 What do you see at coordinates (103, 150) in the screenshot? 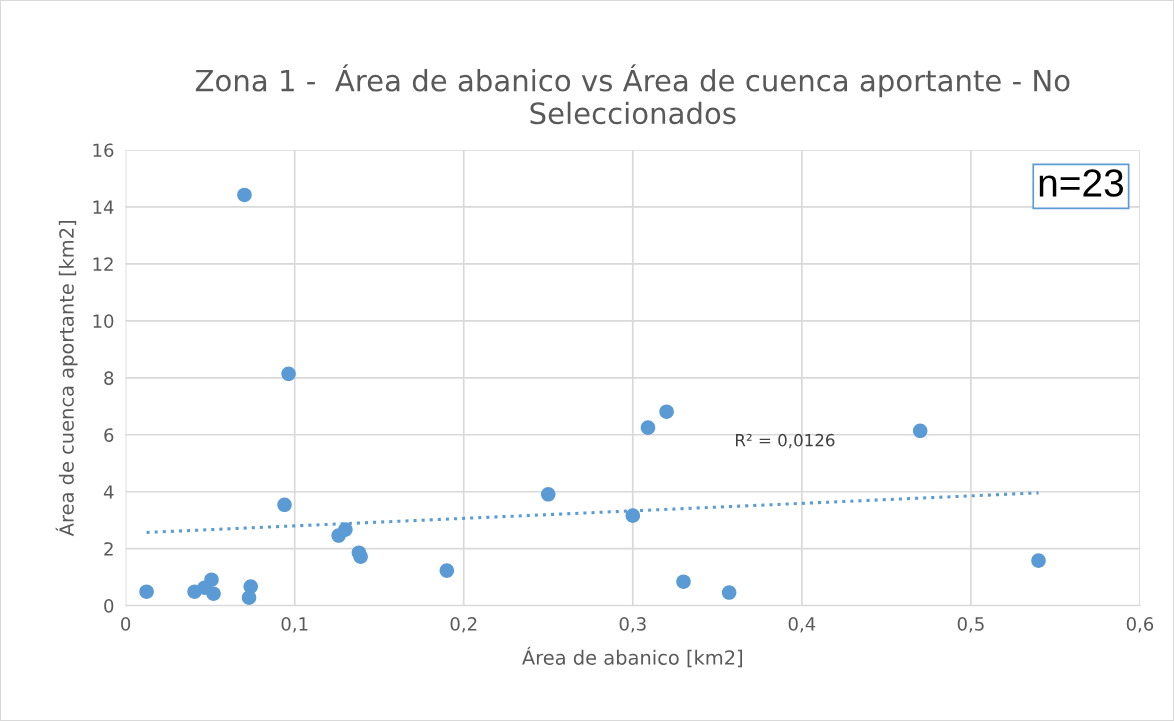
I see `y-tick-label: 16` at bounding box center [103, 150].